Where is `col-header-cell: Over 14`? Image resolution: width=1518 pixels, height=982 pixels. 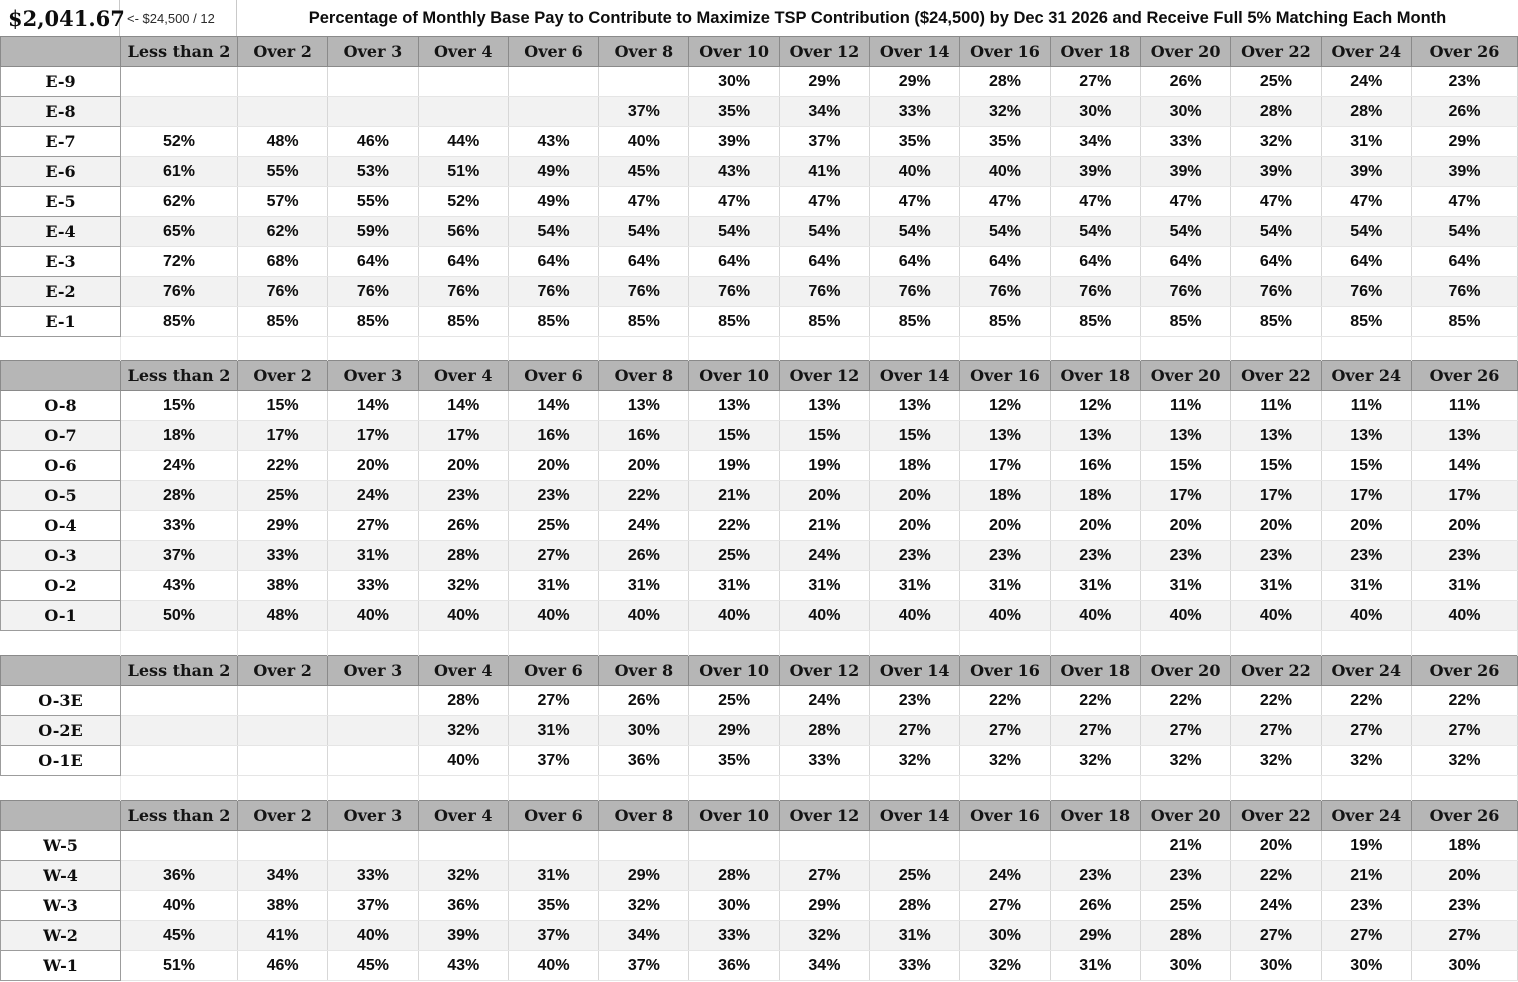
col-header-cell: Over 14 is located at coordinates (915, 670).